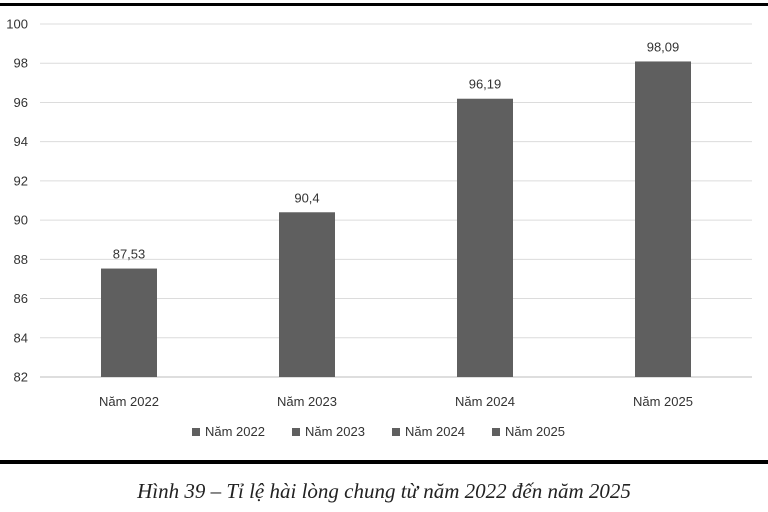 This screenshot has width=768, height=512. What do you see at coordinates (129, 401) in the screenshot?
I see `x-category-label: Năm 2022` at bounding box center [129, 401].